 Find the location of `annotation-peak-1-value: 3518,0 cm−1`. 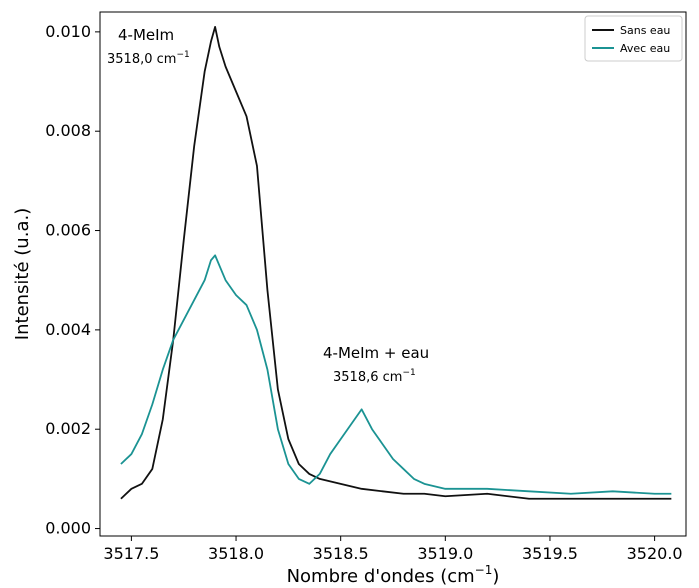

annotation-peak-1-value: 3518,0 cm−1 is located at coordinates (148, 58).